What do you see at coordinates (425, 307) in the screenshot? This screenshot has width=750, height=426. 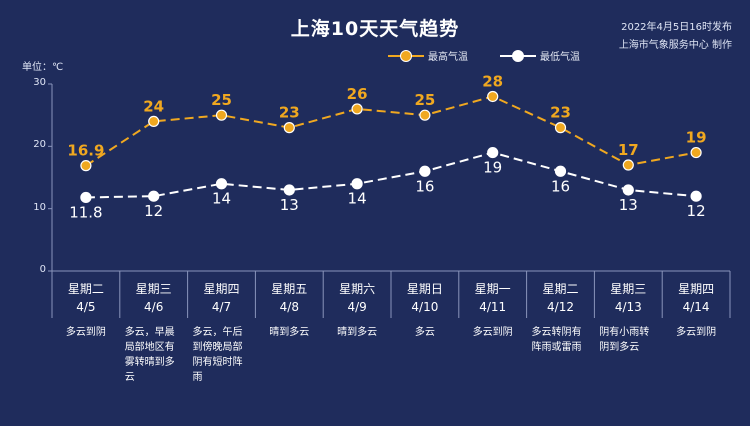 I see `day-date: 4/10` at bounding box center [425, 307].